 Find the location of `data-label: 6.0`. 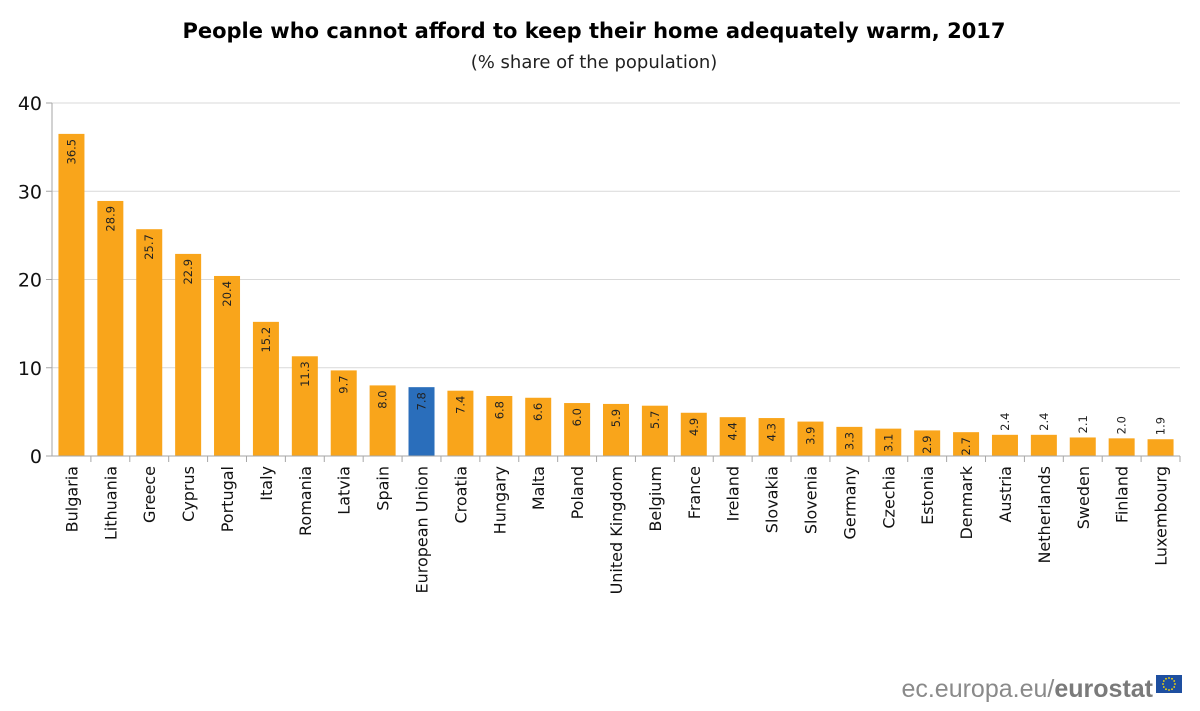

data-label: 6.0 is located at coordinates (577, 417).